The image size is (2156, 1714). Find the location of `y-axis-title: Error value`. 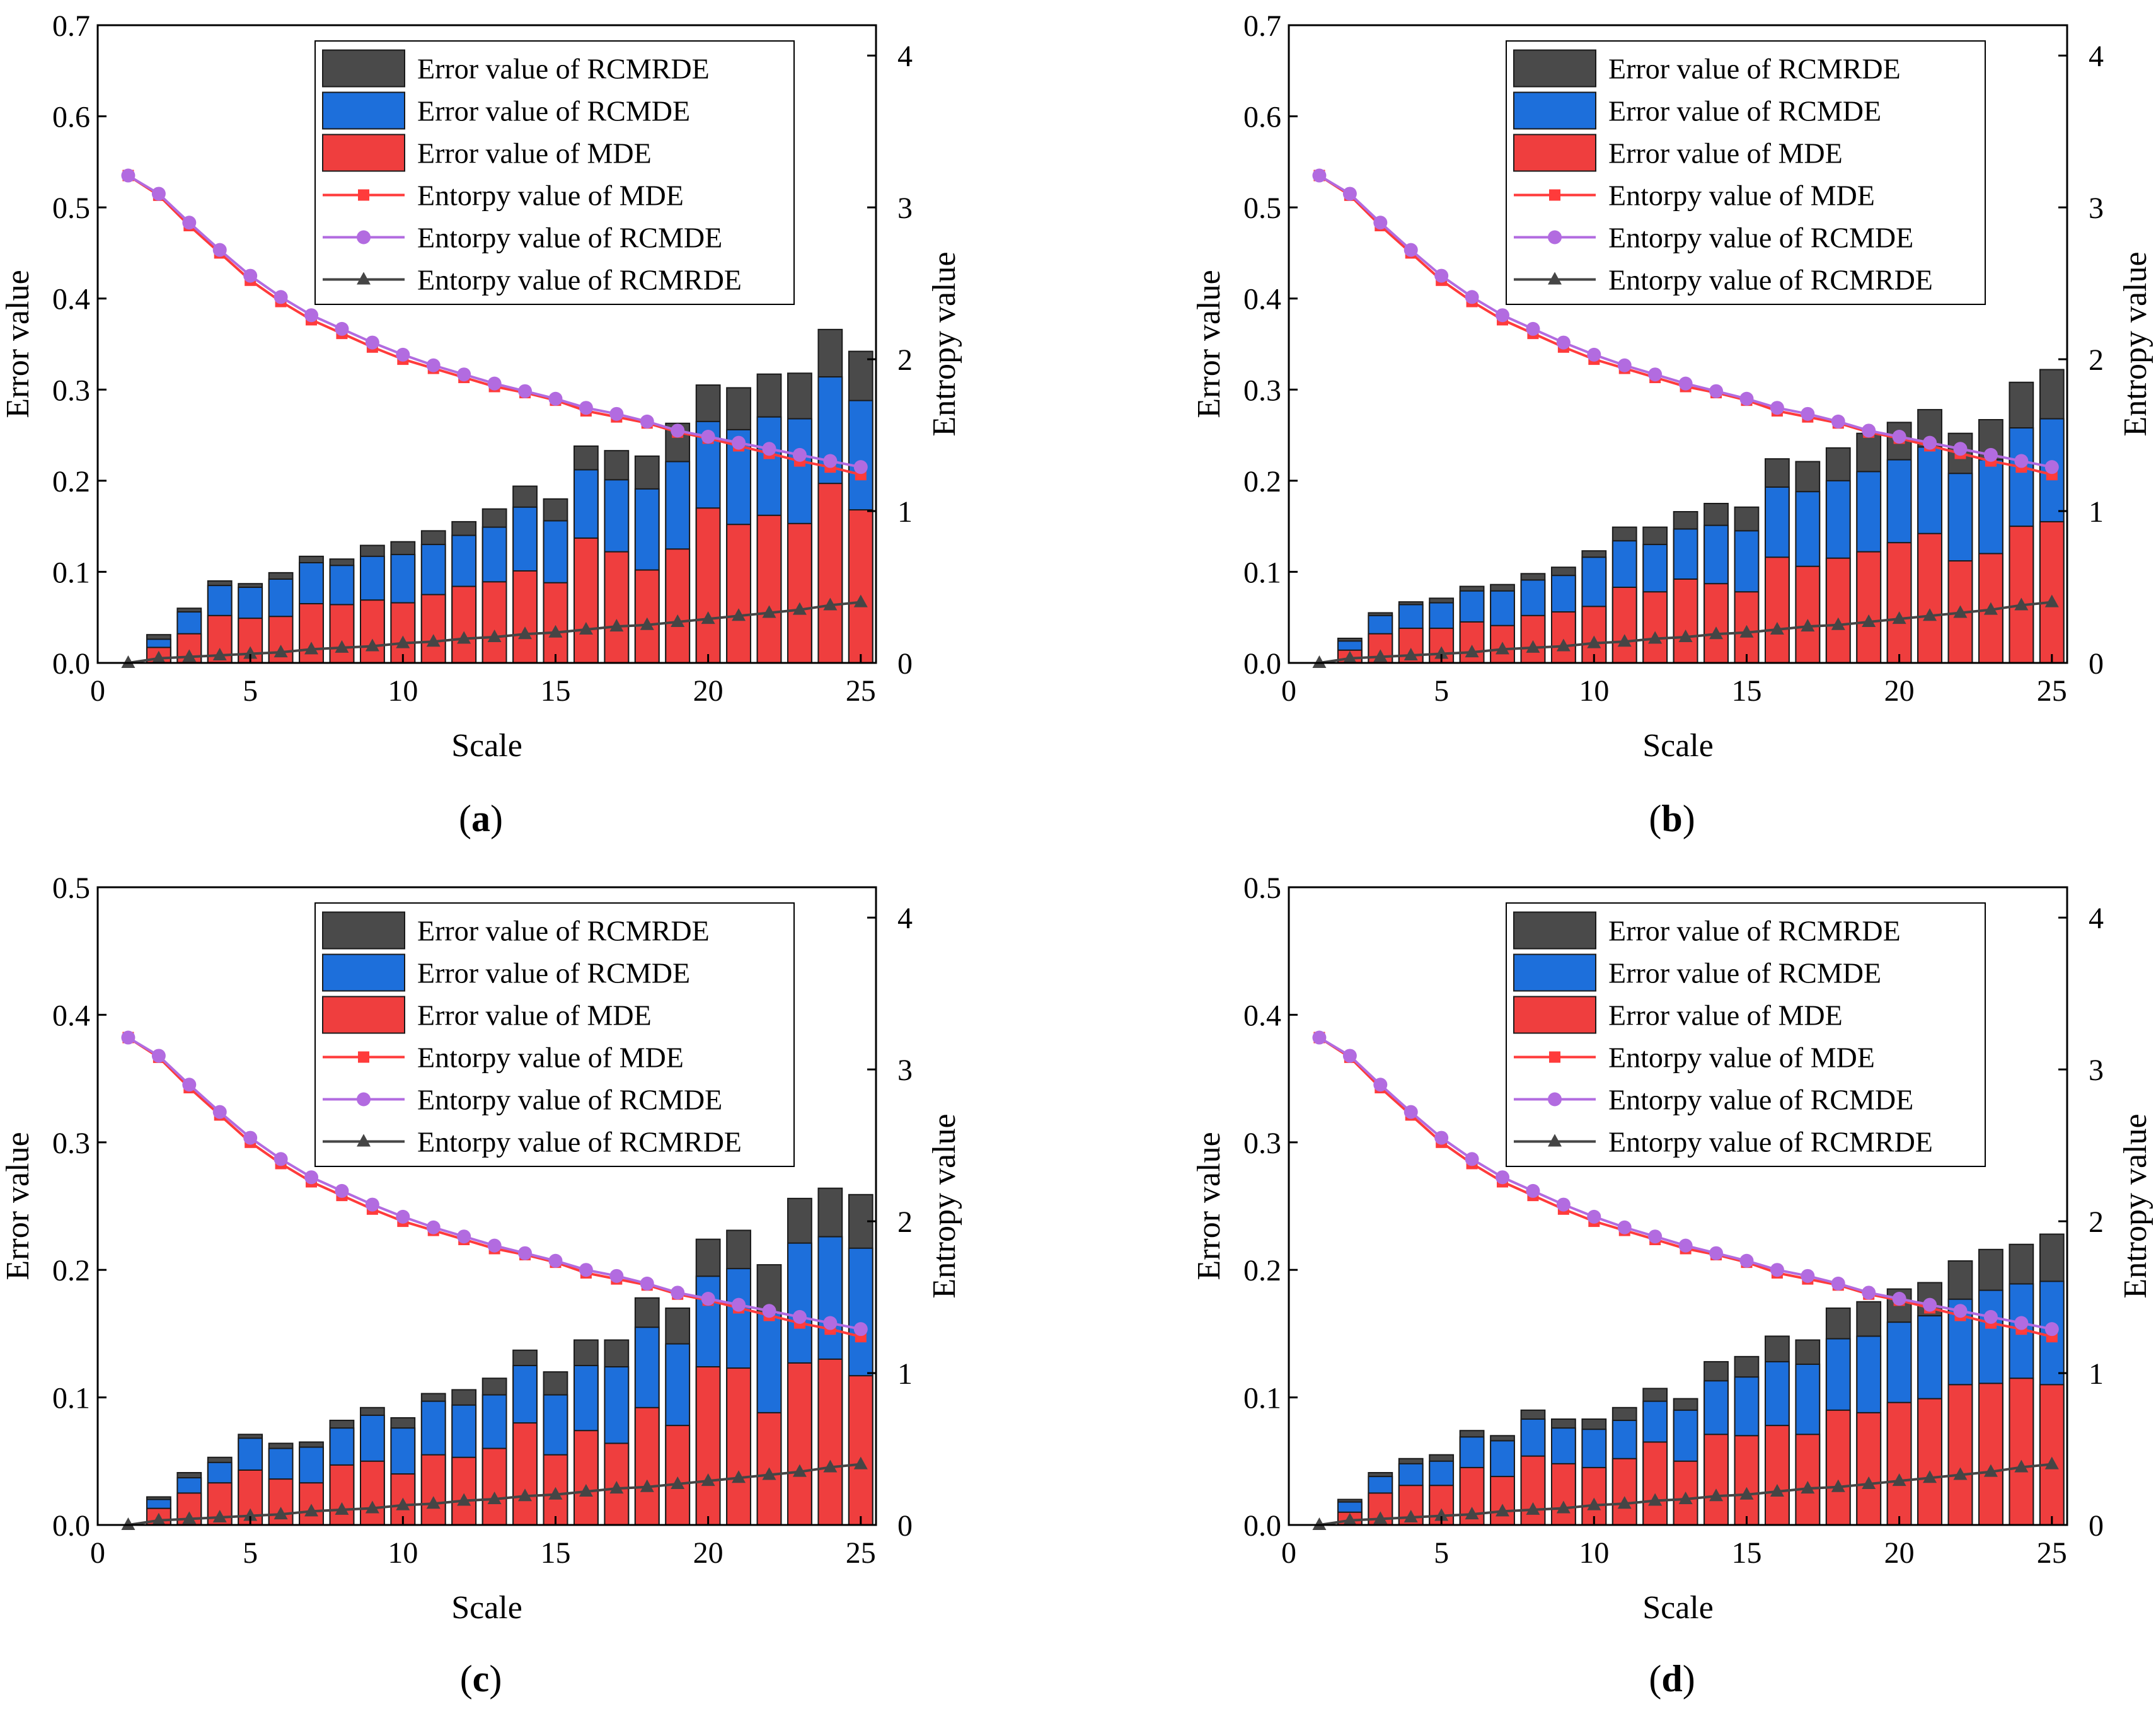

y-axis-title: Error value is located at coordinates (1209, 1206).